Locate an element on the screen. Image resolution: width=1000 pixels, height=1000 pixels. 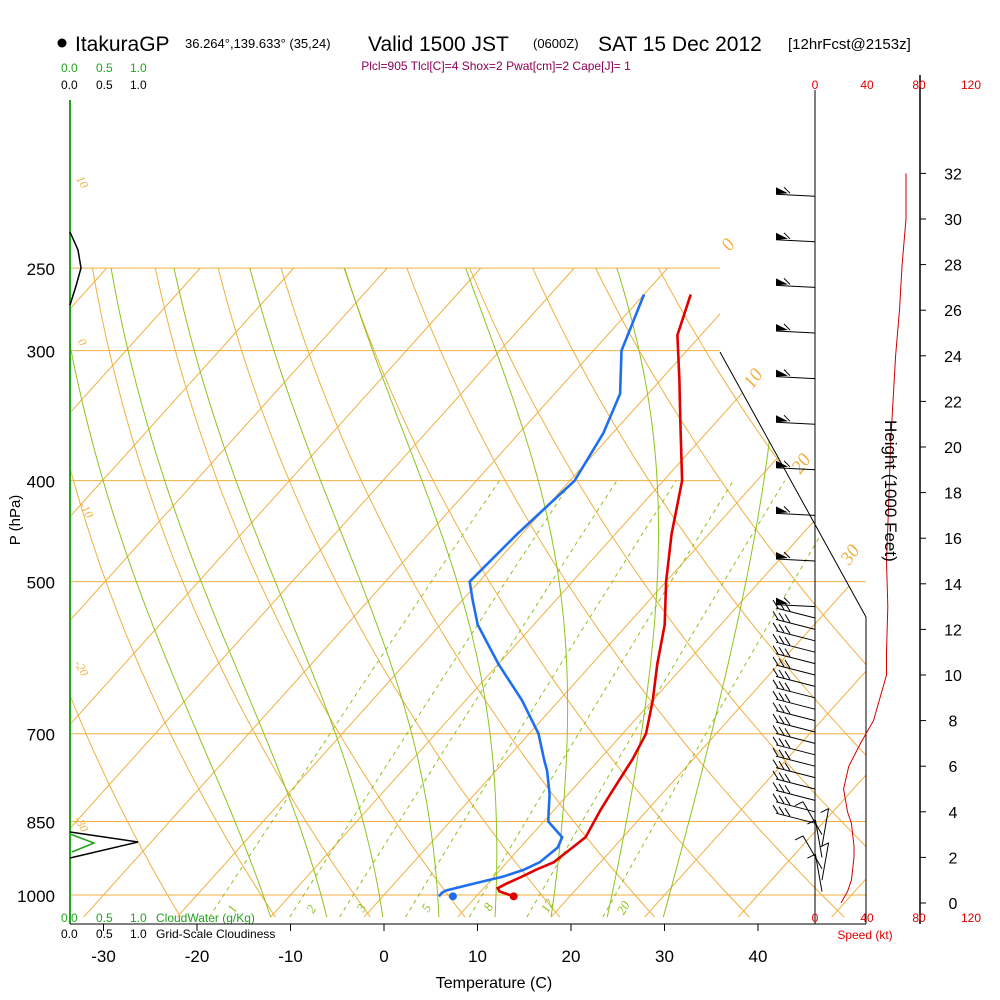
temperature-tick-label: -10 is located at coordinates (290, 956).